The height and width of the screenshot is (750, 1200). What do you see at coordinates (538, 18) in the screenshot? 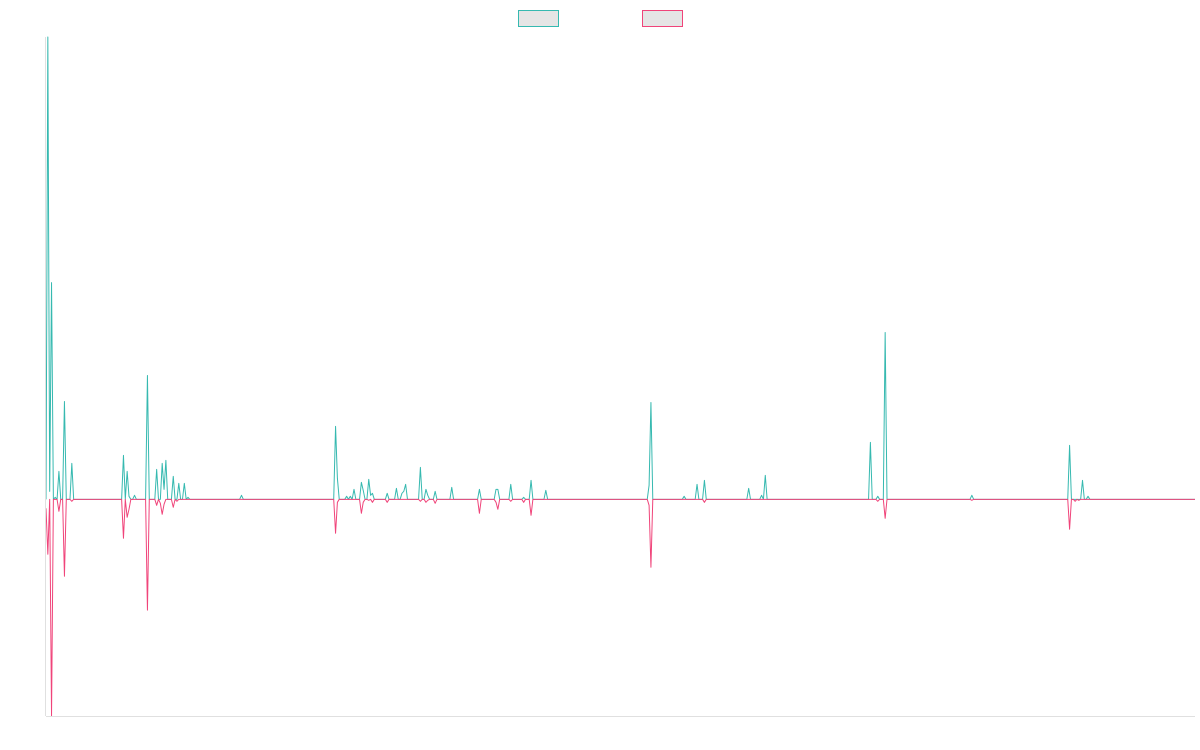
I see `legend-swatch-positive` at bounding box center [538, 18].